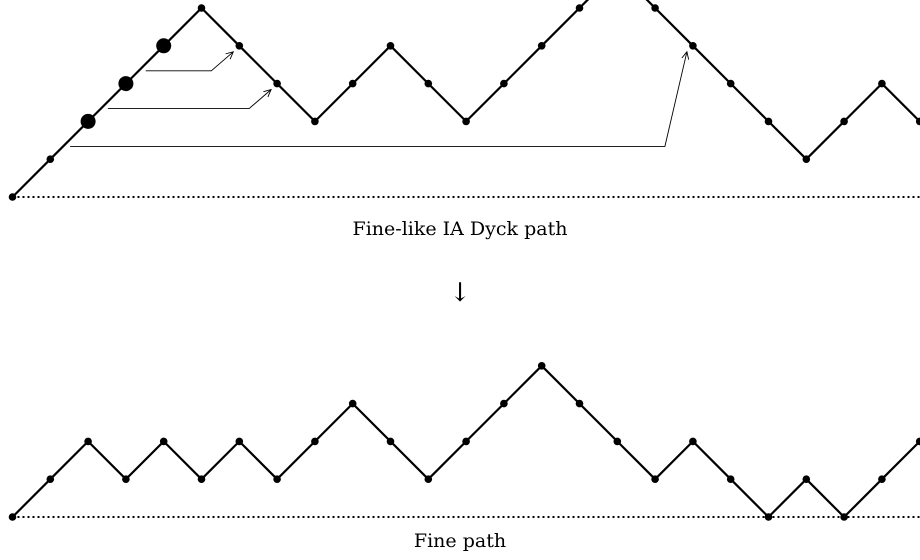  I want to click on transition-down-arrow: ↓, so click(460, 293).